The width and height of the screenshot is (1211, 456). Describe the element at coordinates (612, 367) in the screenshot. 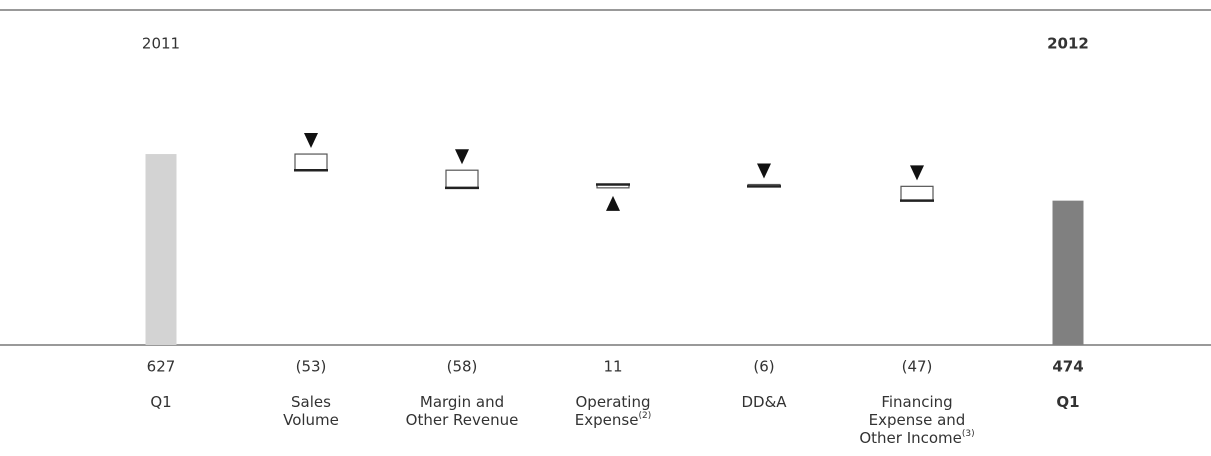

I see `value-label: 11` at that location.